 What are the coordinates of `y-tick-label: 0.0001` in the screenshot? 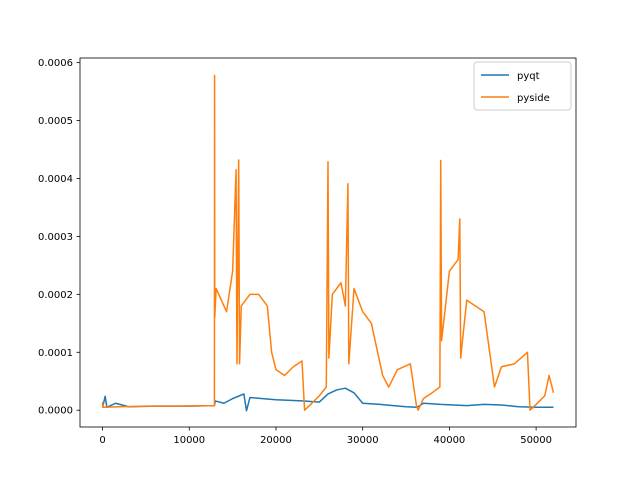 It's located at (55, 353).